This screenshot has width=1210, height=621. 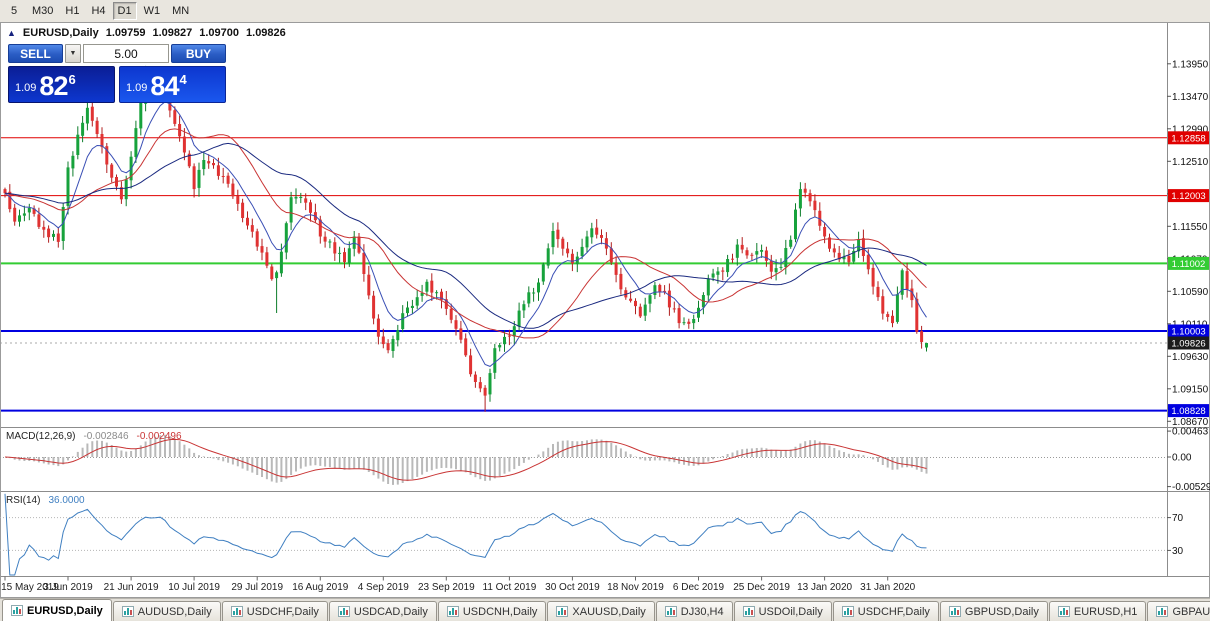 What do you see at coordinates (60, 33) in the screenshot?
I see `chart-symbol-period: EURUSD,Daily` at bounding box center [60, 33].